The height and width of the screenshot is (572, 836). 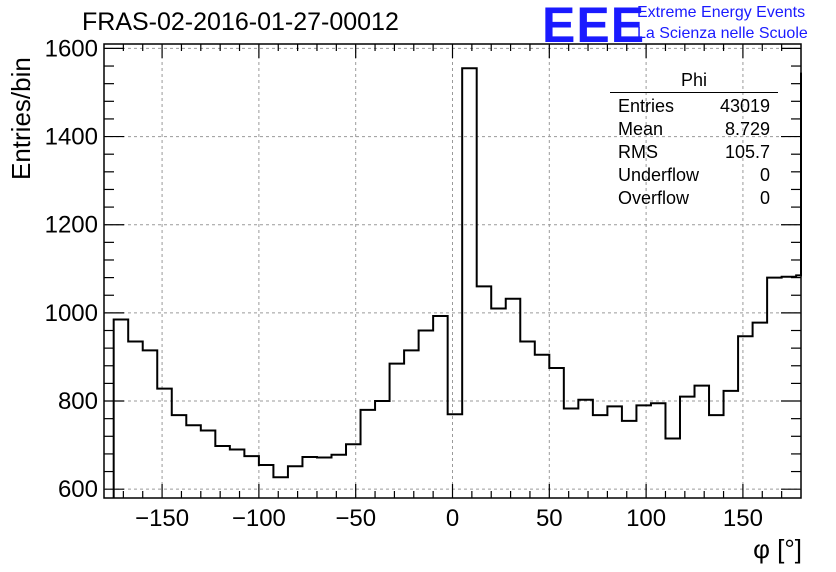 I want to click on y-axis-label: Entries/bin, so click(x=21, y=118).